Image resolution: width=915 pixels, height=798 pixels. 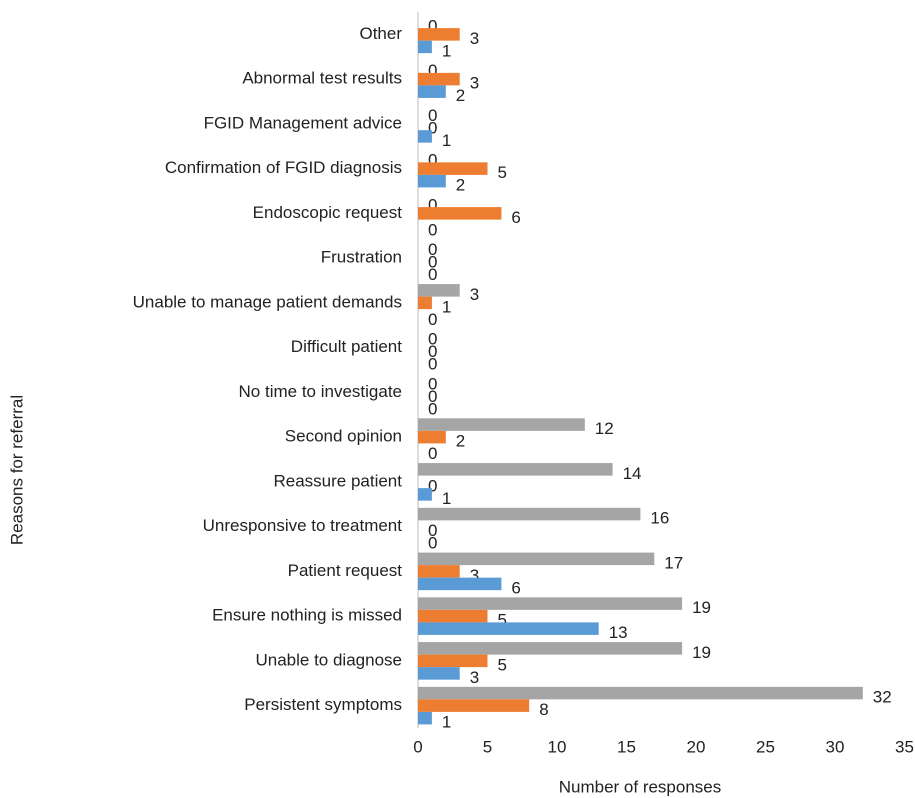 What do you see at coordinates (343, 436) in the screenshot?
I see `y-tick-label: Second opinion` at bounding box center [343, 436].